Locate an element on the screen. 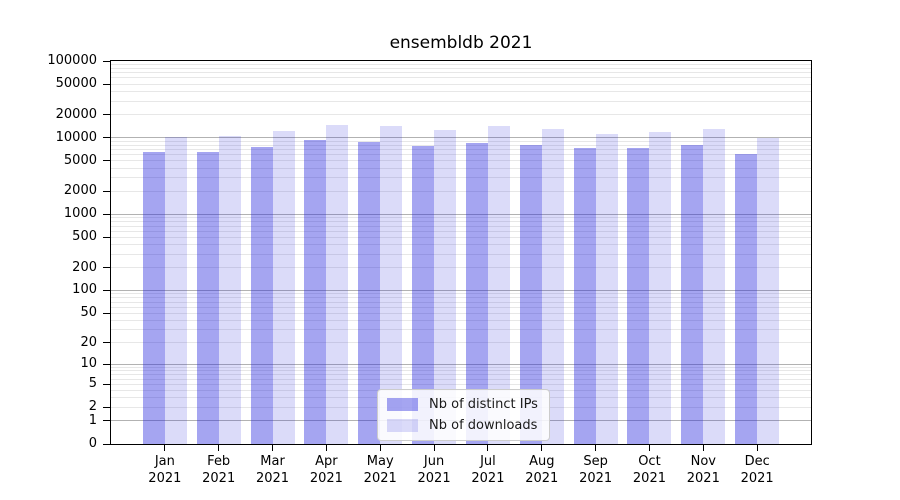 This screenshot has height=500, width=900. bar-nb-of-distinct-ips-mar is located at coordinates (261, 295).